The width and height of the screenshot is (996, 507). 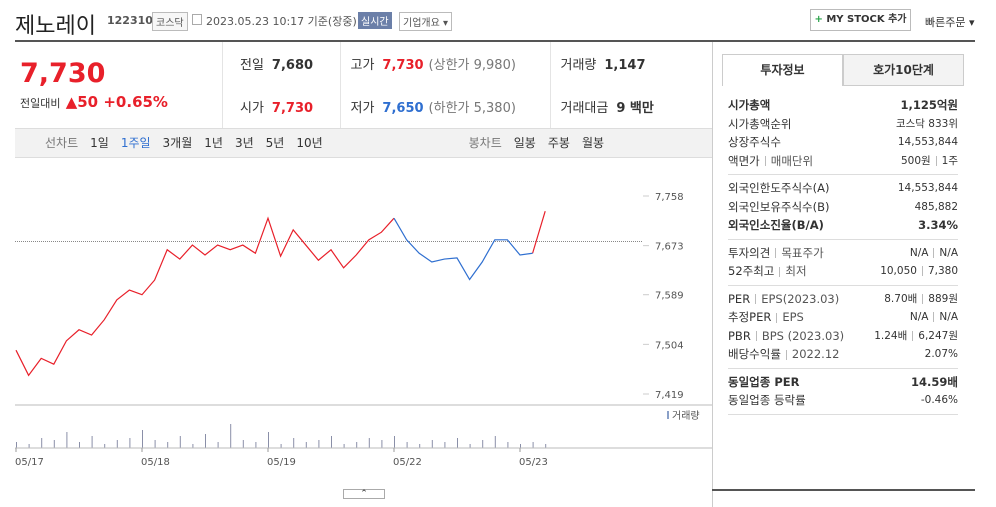 What do you see at coordinates (292, 108) in the screenshot?
I see `summary-value: 7,730` at bounding box center [292, 108].